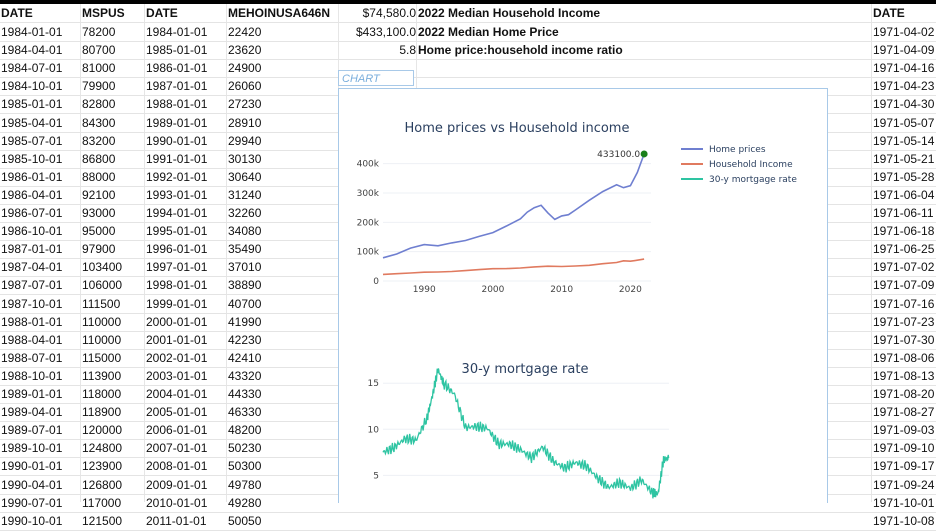 Image resolution: width=936 pixels, height=531 pixels. Describe the element at coordinates (177, 267) in the screenshot. I see `cell-date-2: 1997-01-01` at that location.